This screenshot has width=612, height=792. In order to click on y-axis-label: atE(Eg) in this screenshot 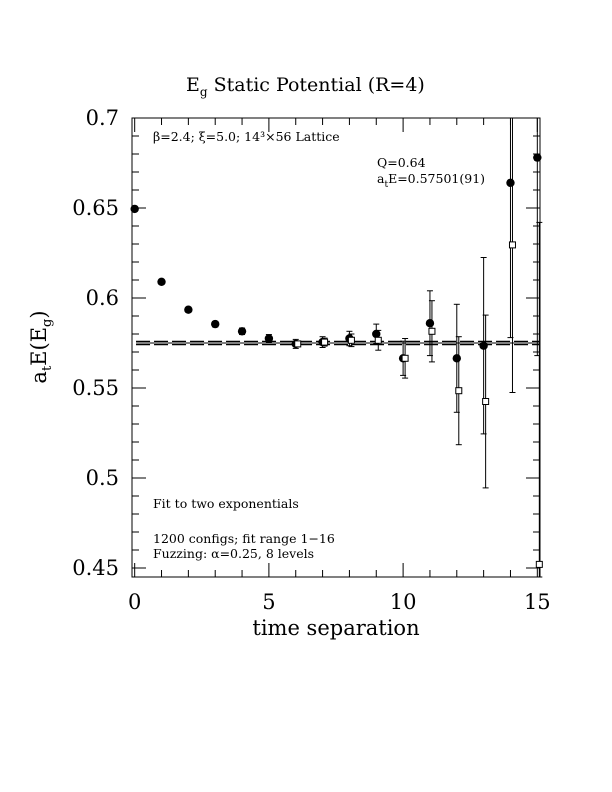, I will do `click(41, 346)`.